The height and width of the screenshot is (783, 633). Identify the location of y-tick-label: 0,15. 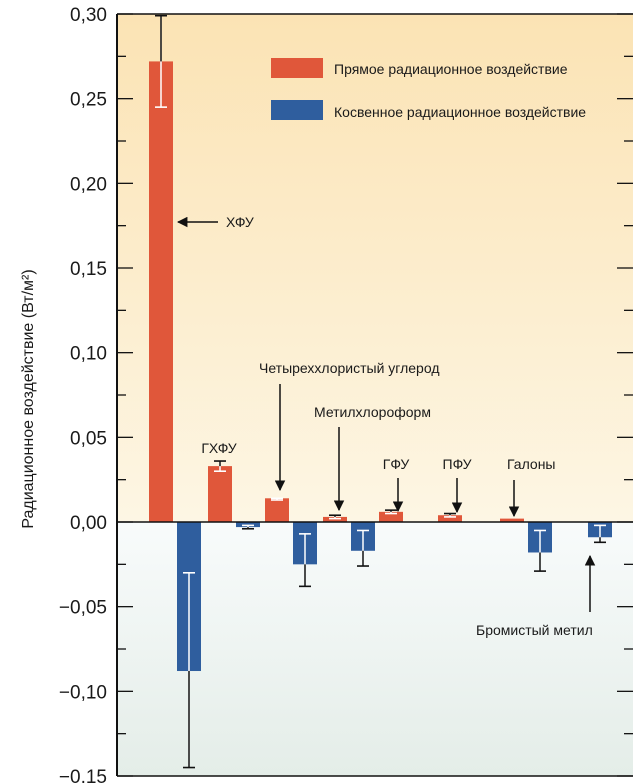
(88, 269).